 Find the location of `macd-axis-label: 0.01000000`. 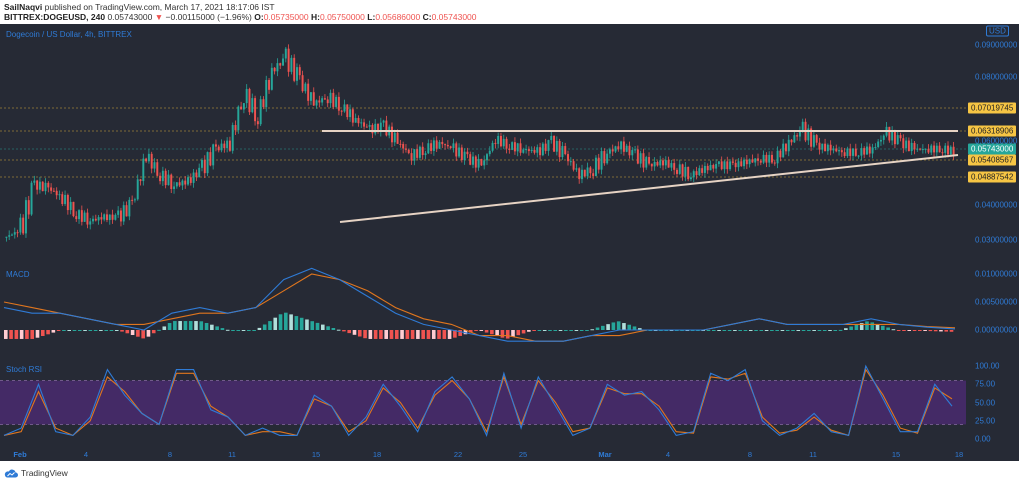

macd-axis-label: 0.01000000 is located at coordinates (996, 274).